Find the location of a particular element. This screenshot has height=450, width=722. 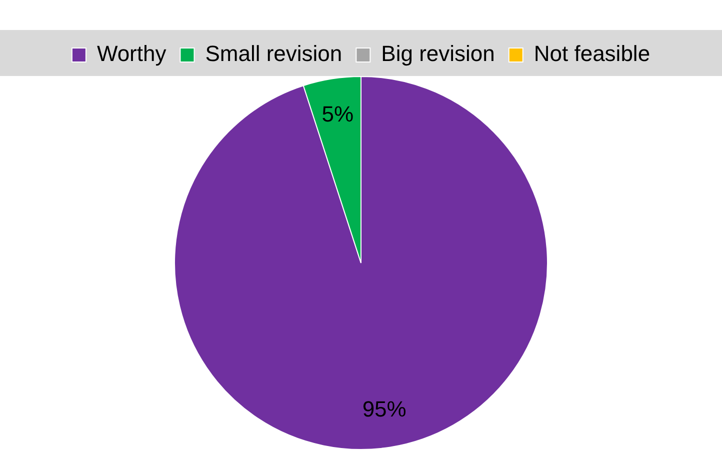

legend-label: Small revision is located at coordinates (273, 53).